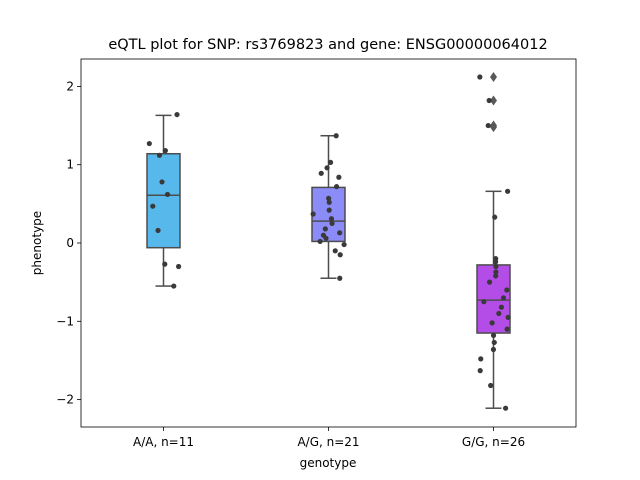  What do you see at coordinates (163, 442) in the screenshot?
I see `x-tick-label: A/A, n=11` at bounding box center [163, 442].